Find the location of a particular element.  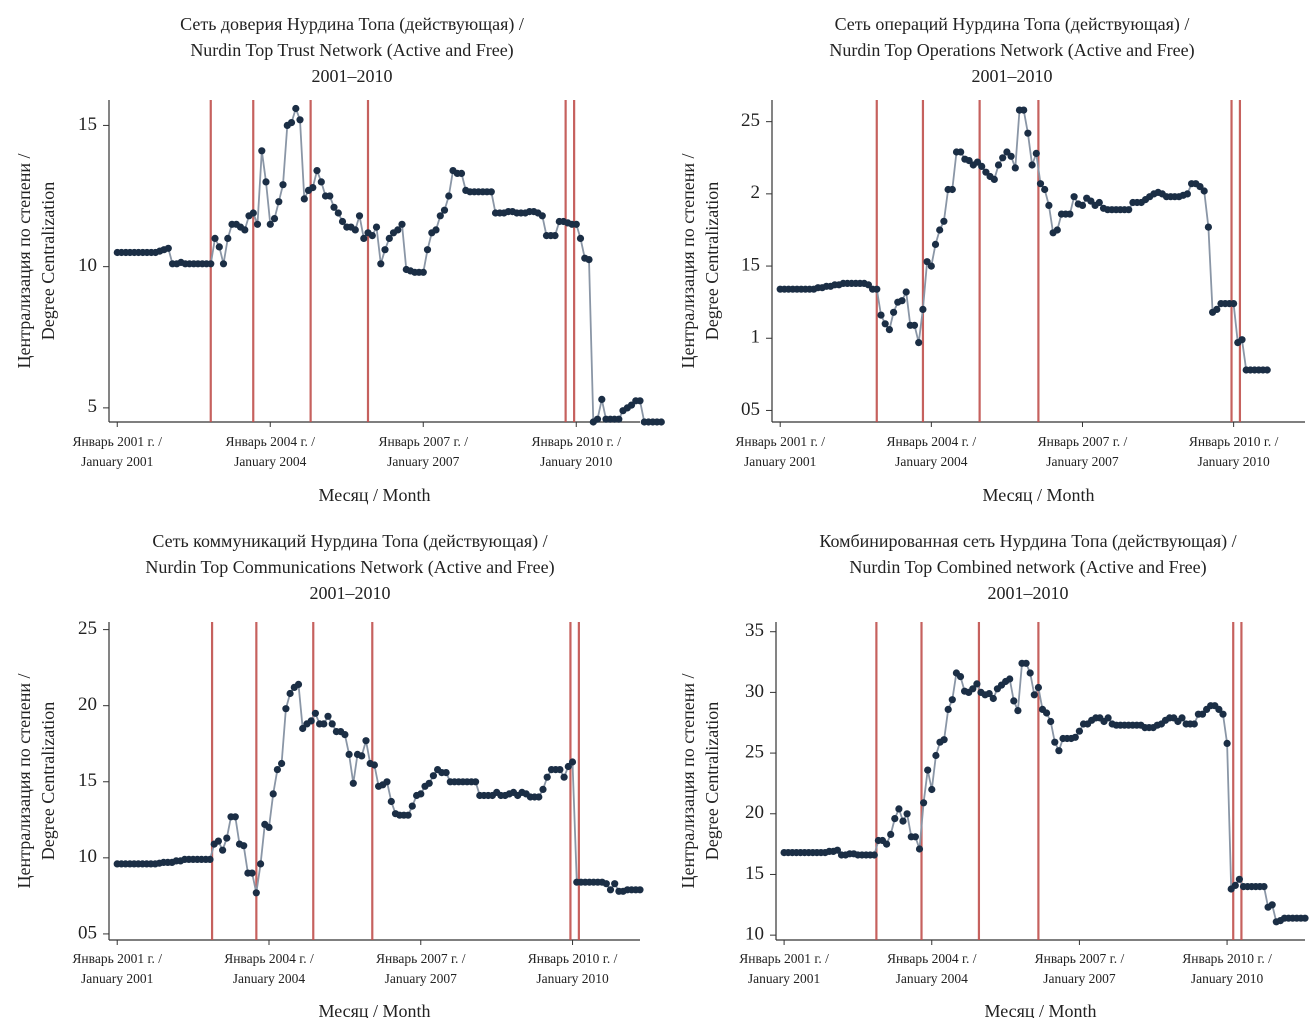

x-axis-label: Месяц / Month is located at coordinates (374, 495).